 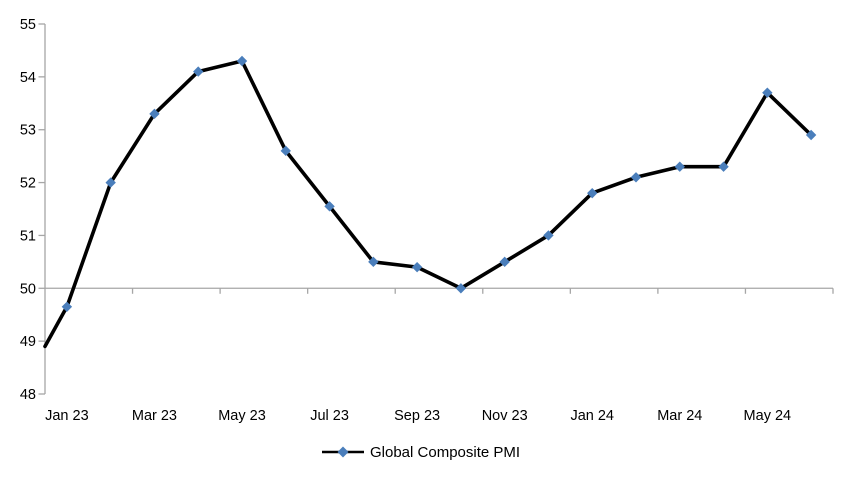 I want to click on y-axis-tick-label: 54, so click(x=28, y=78).